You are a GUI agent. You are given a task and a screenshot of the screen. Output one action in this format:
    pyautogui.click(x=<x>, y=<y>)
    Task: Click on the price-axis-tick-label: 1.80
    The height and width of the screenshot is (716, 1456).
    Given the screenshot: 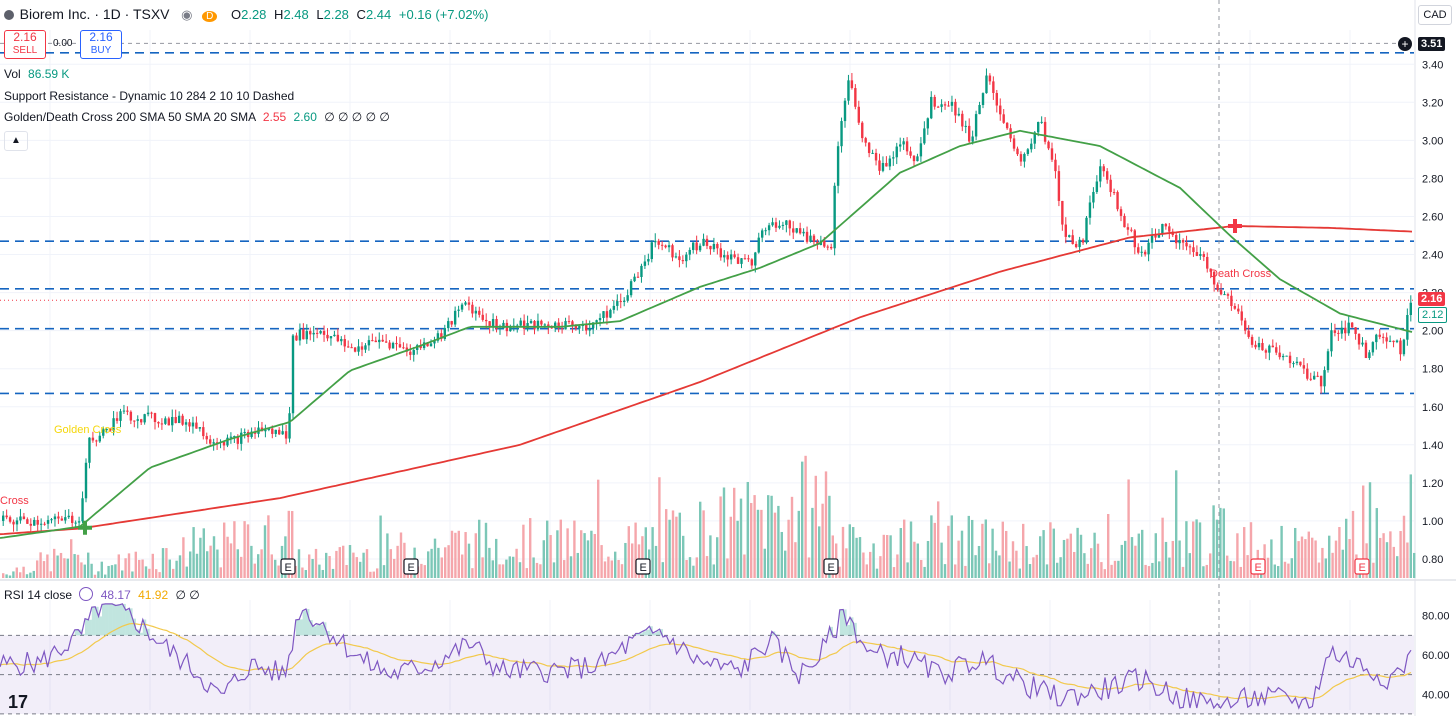 What is the action you would take?
    pyautogui.click(x=1432, y=370)
    